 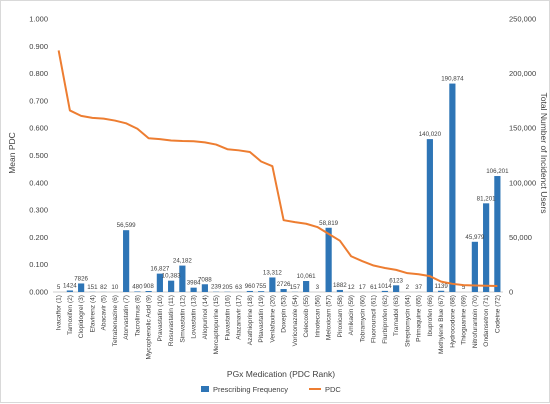 I want to click on category-label: Tobramycin (60), so click(x=362, y=318).